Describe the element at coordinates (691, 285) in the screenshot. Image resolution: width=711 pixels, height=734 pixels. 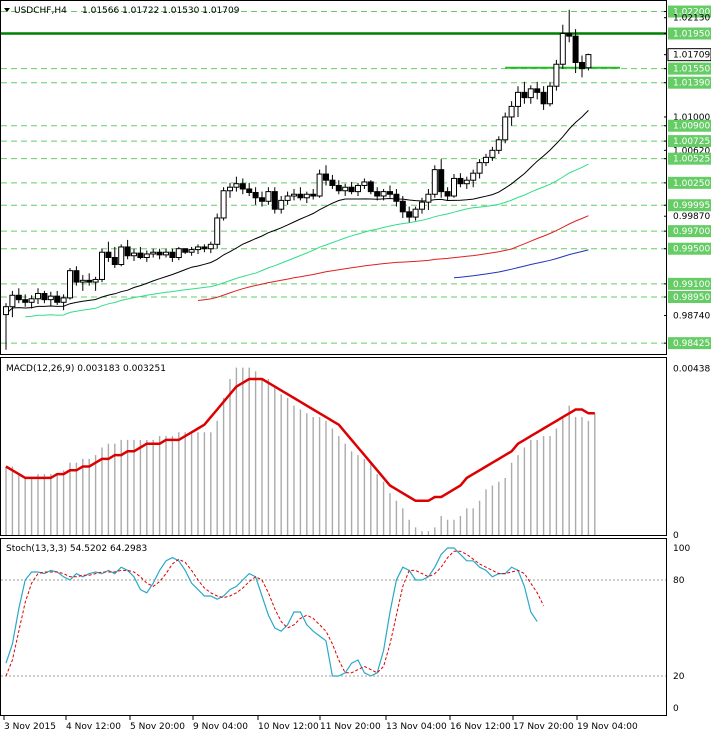
I see `price-scale-label: 0.99100` at that location.